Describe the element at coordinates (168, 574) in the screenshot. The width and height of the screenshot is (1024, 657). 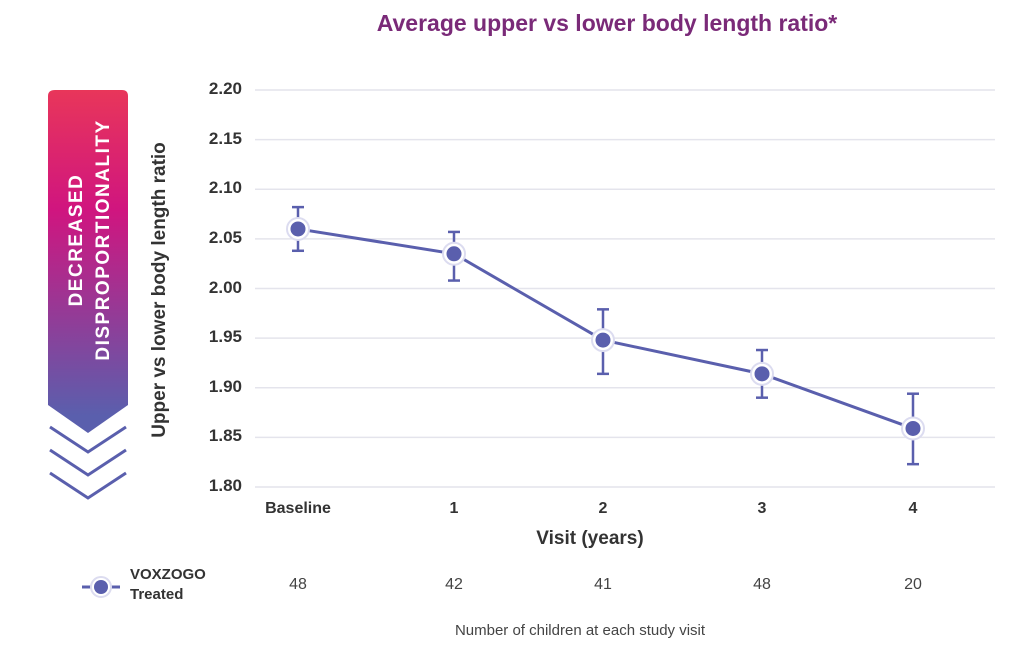
I see `legend-line1: VOXZOGO` at that location.